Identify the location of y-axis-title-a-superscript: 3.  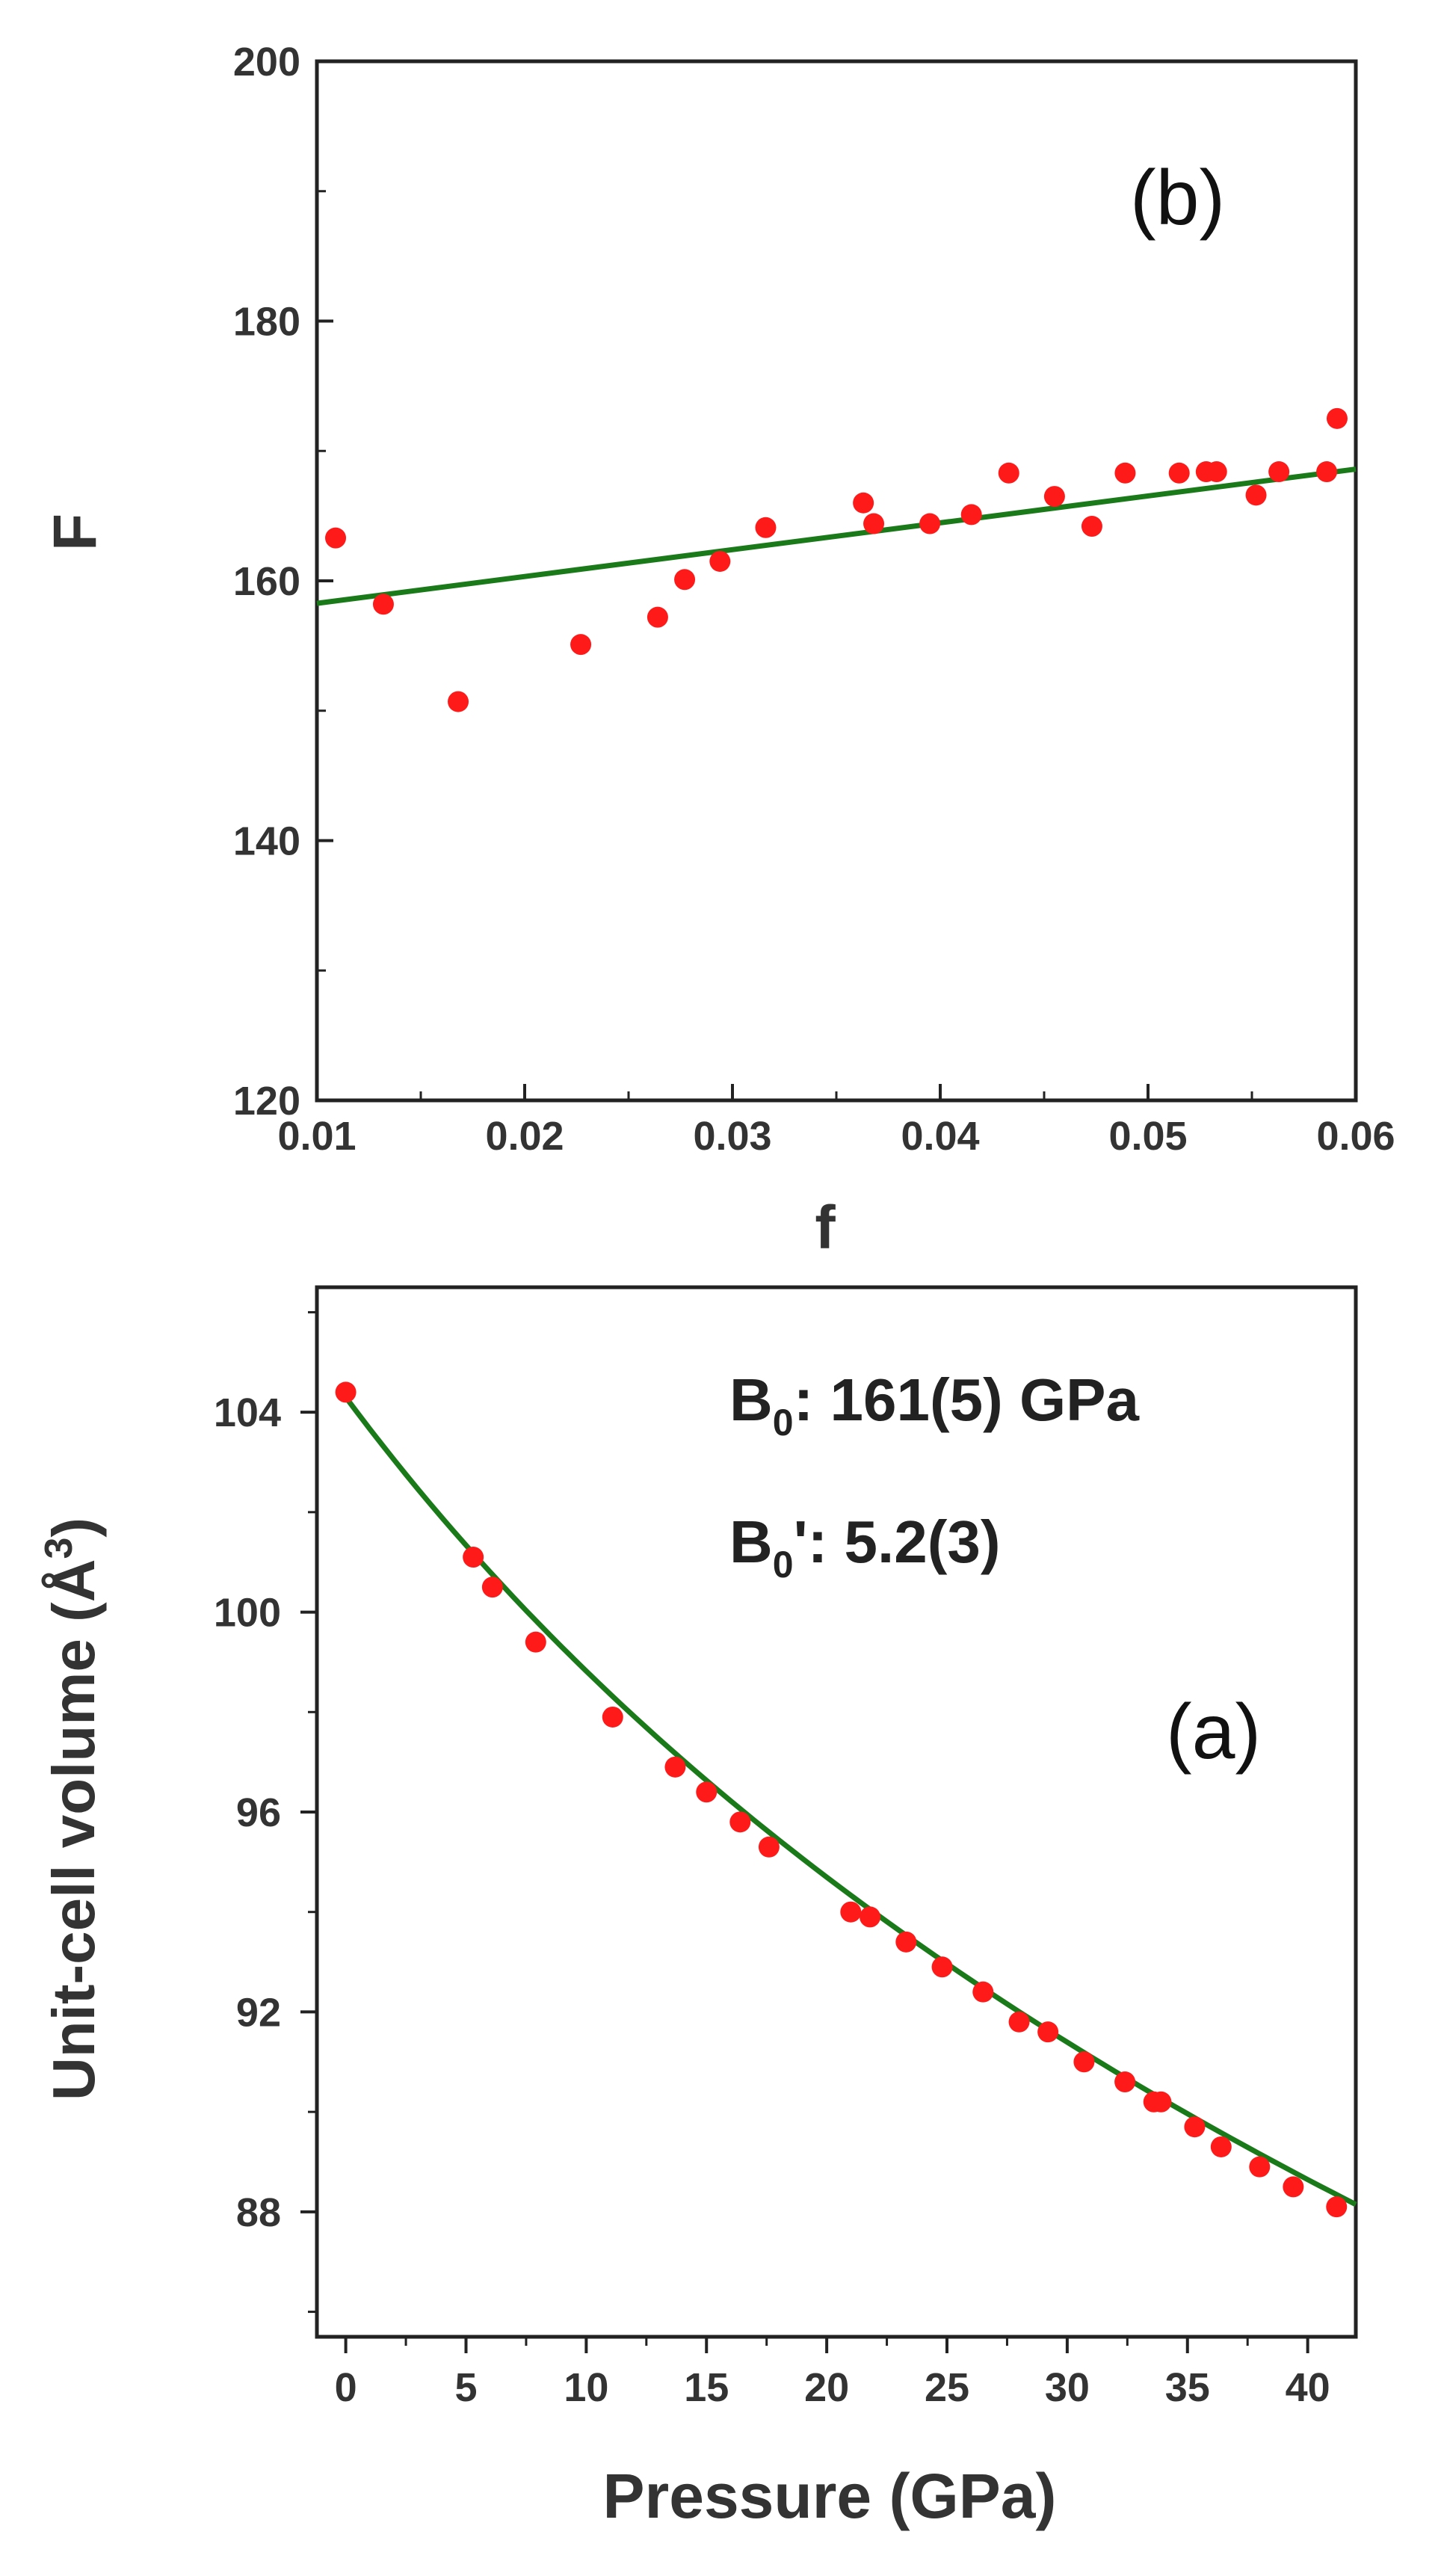
(59, 1548).